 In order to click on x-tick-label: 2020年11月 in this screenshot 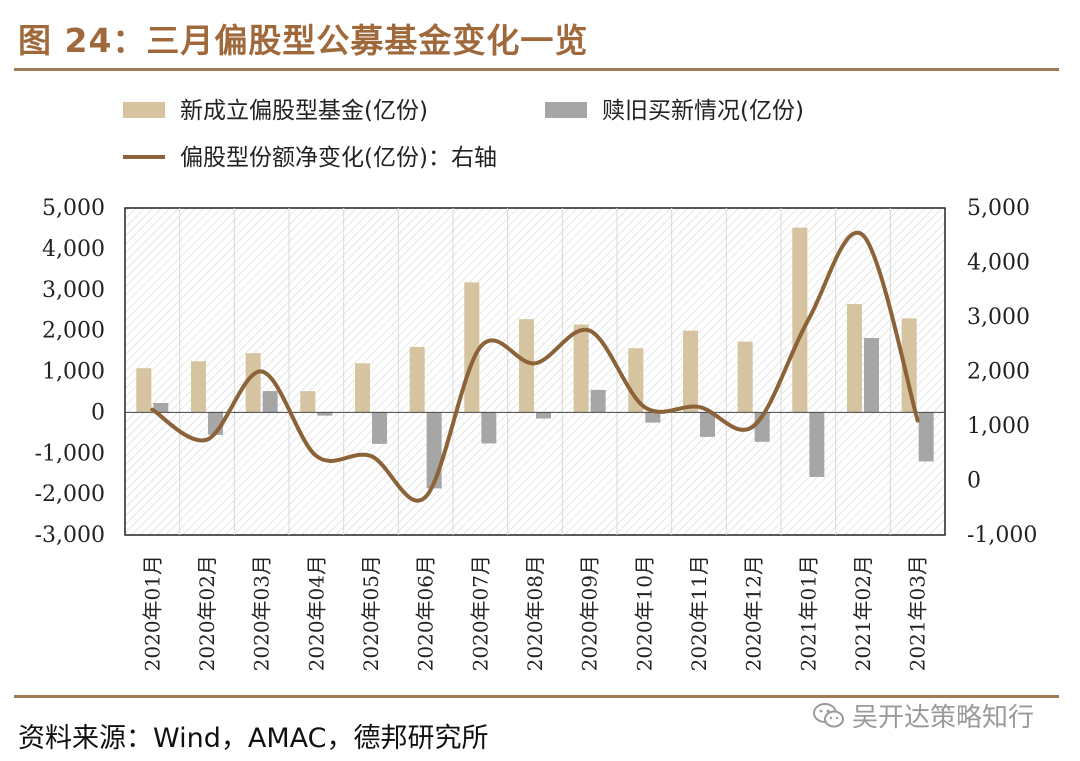, I will do `click(699, 613)`.